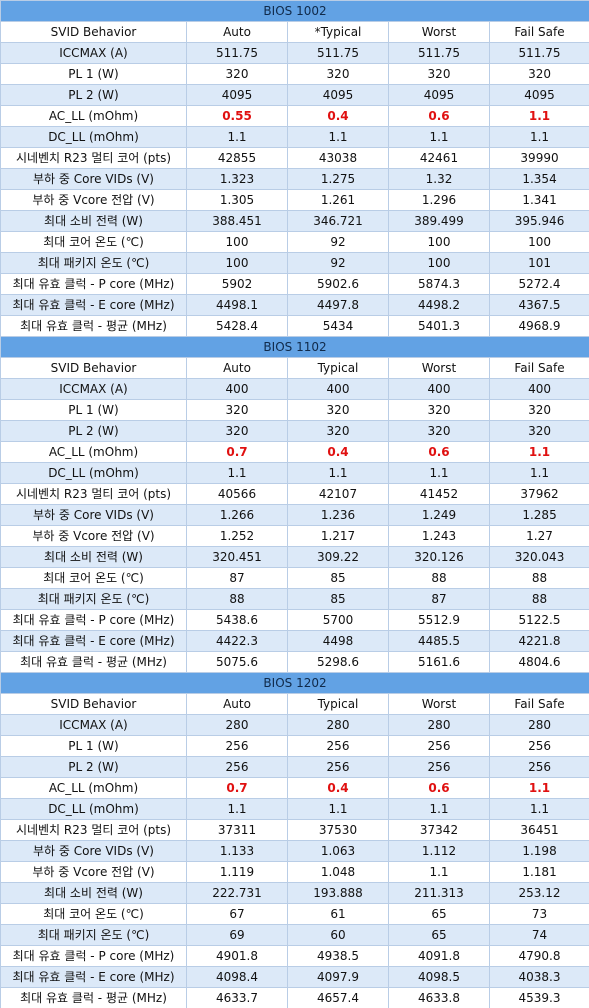 This screenshot has height=1008, width=589. I want to click on value-cell: 1.048, so click(338, 872).